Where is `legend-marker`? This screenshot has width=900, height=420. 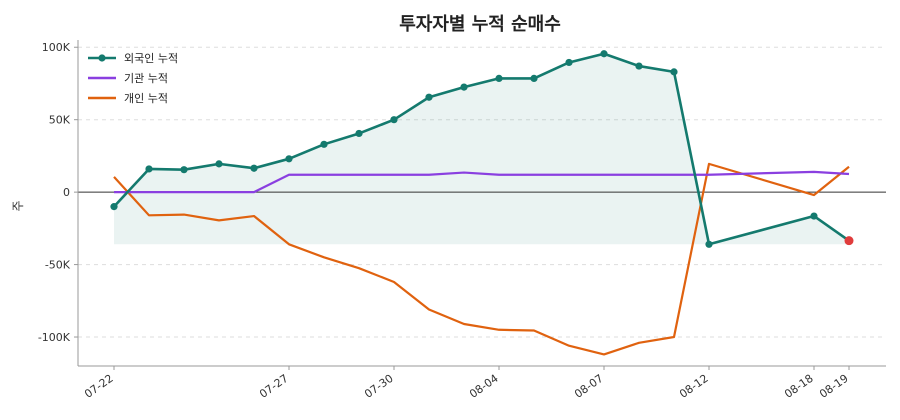
legend-marker is located at coordinates (102, 58).